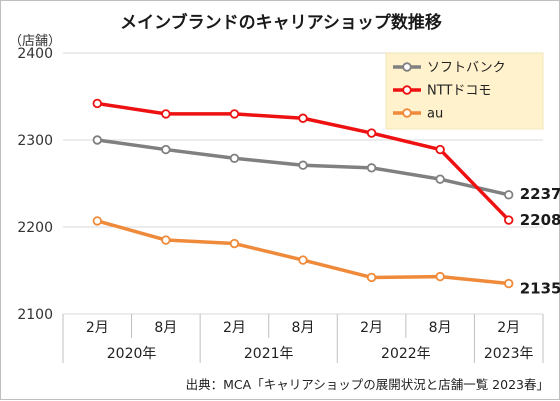 This screenshot has width=560, height=401. Describe the element at coordinates (35, 315) in the screenshot. I see `y-tick-label: 2100` at that location.